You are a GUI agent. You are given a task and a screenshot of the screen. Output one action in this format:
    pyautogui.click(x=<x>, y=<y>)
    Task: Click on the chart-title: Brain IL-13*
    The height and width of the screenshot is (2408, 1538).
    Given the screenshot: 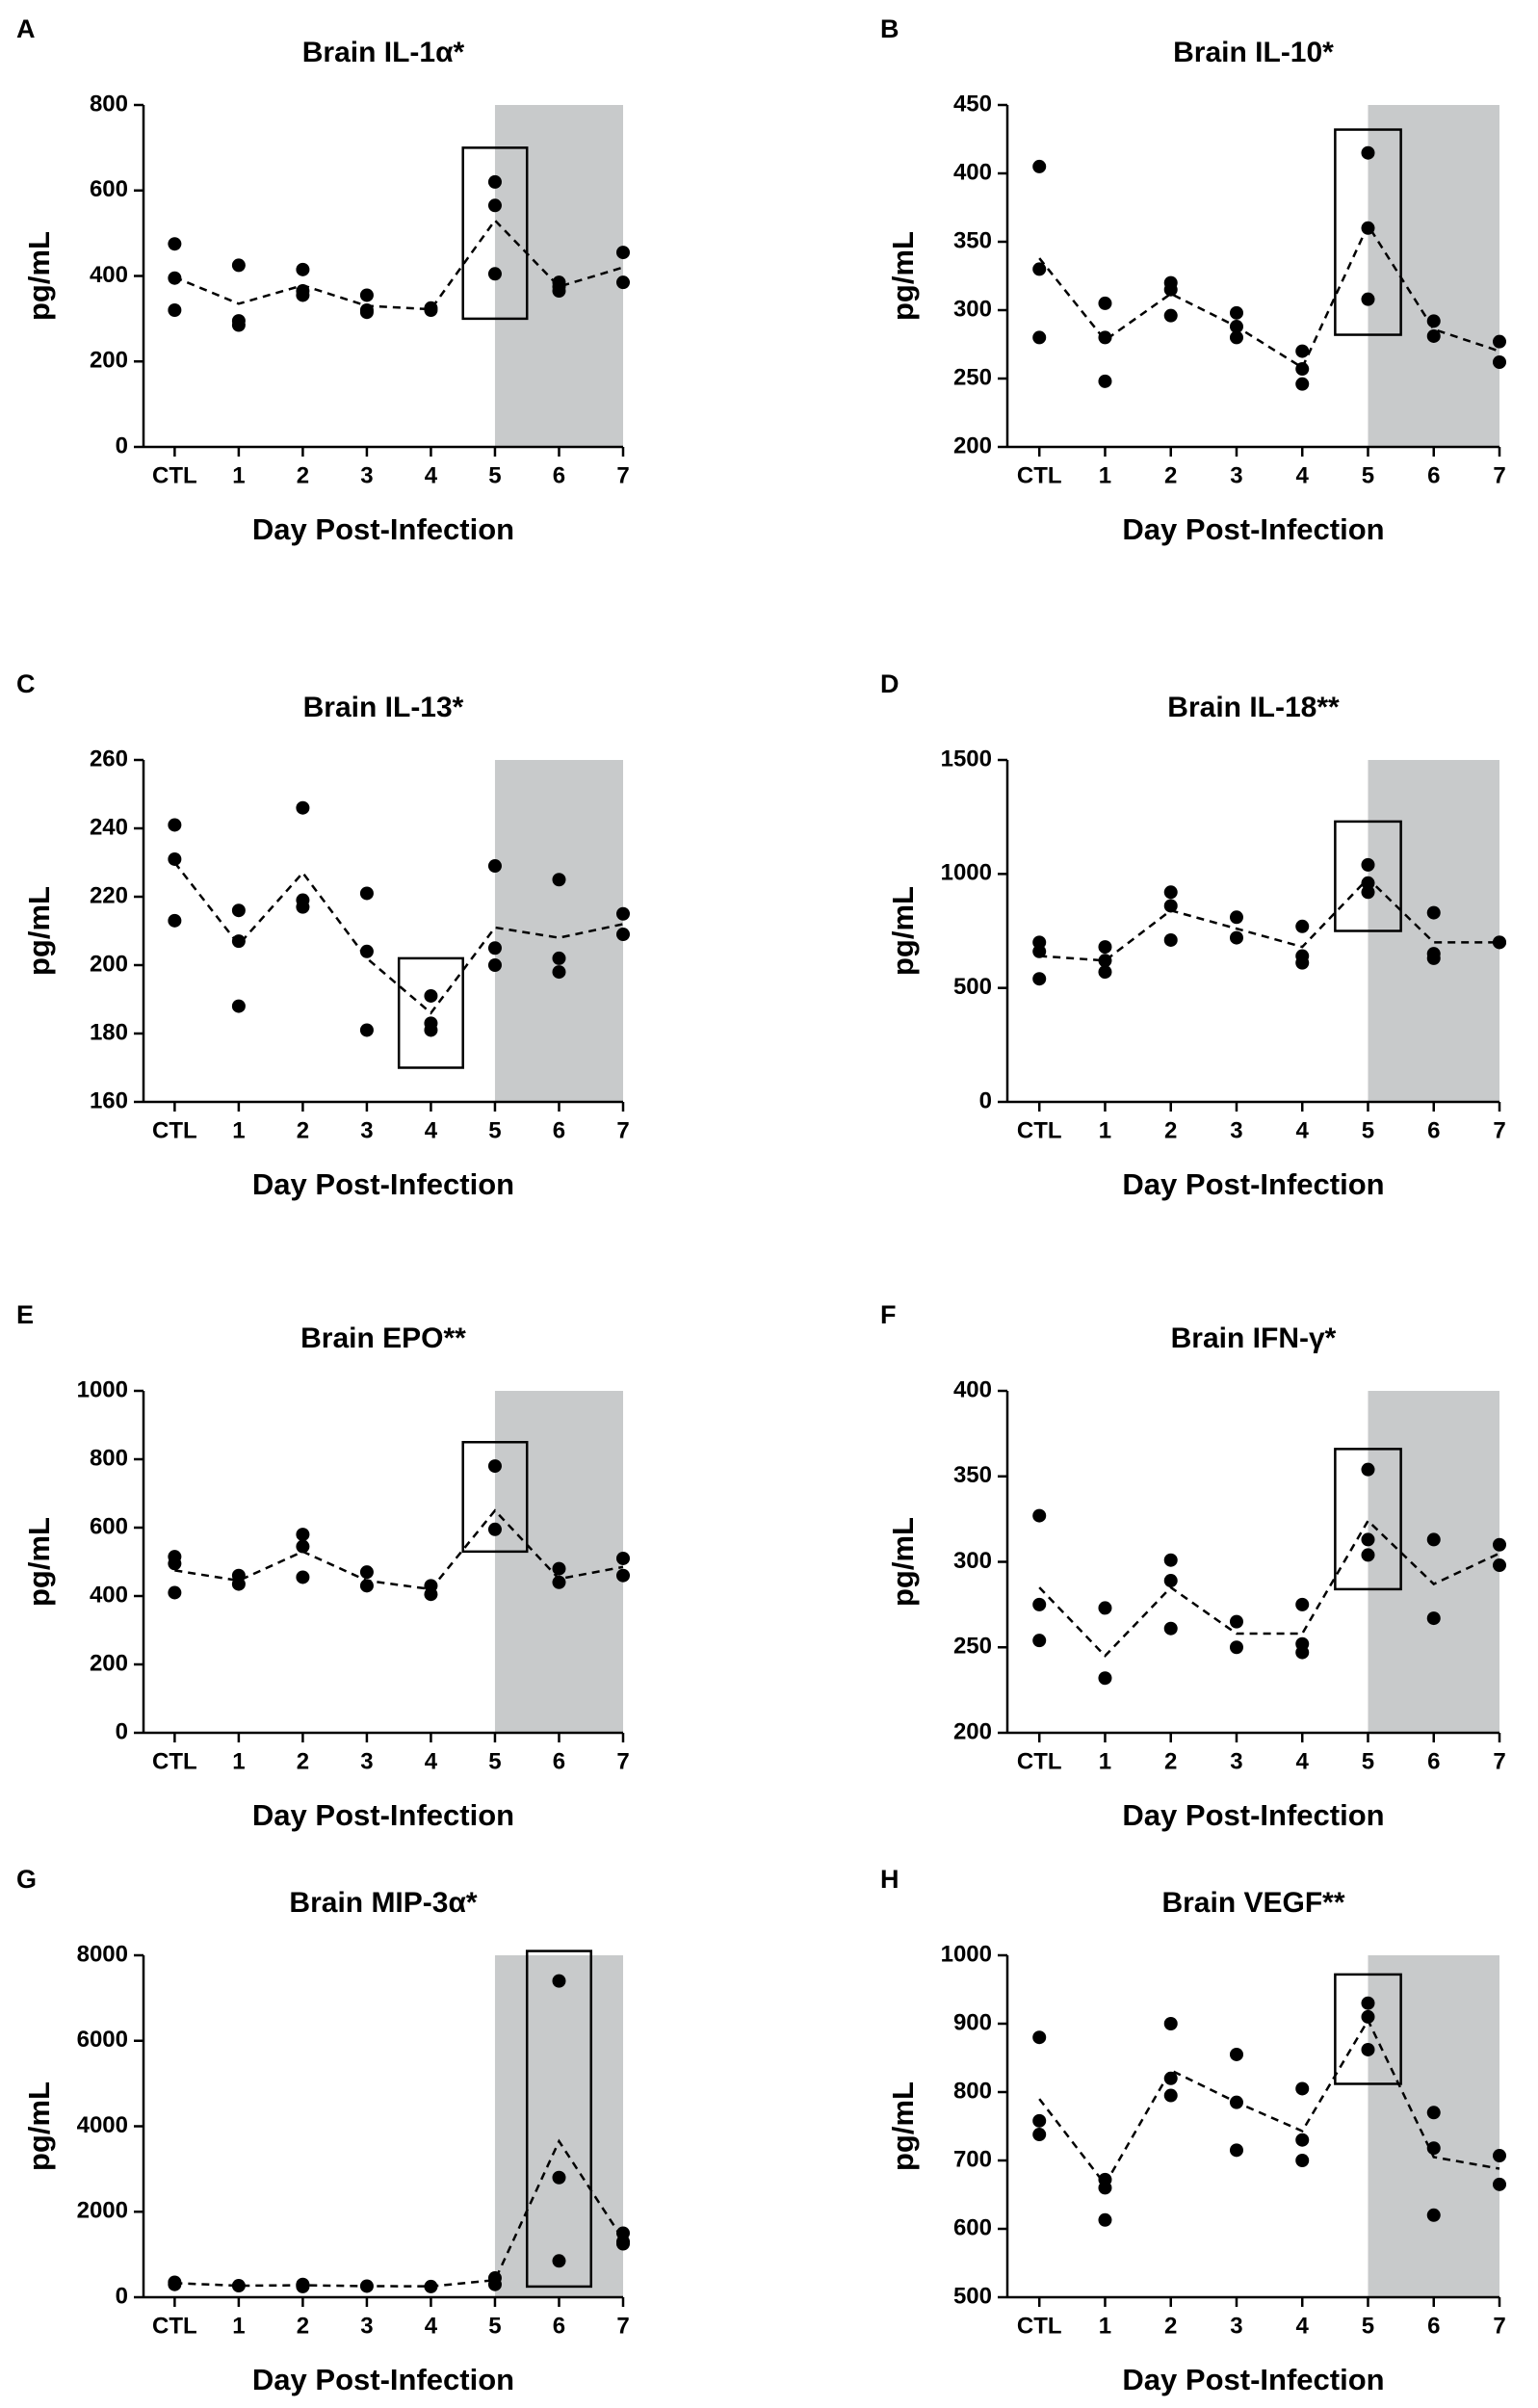 What is the action you would take?
    pyautogui.click(x=383, y=707)
    